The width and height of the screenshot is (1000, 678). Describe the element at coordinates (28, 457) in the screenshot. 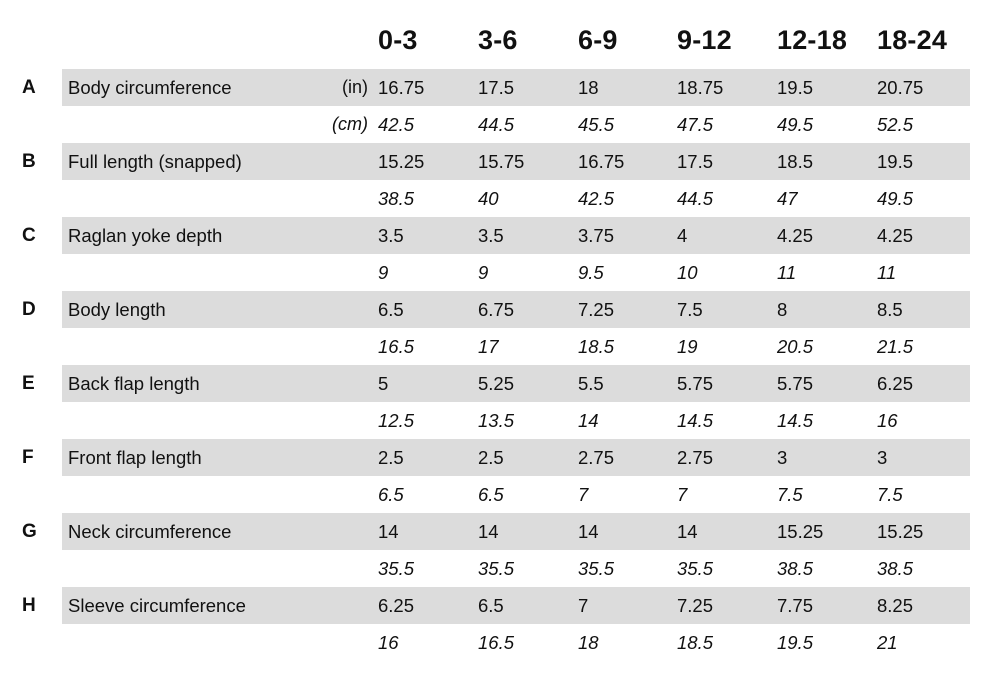

I see `row-letter: F` at that location.